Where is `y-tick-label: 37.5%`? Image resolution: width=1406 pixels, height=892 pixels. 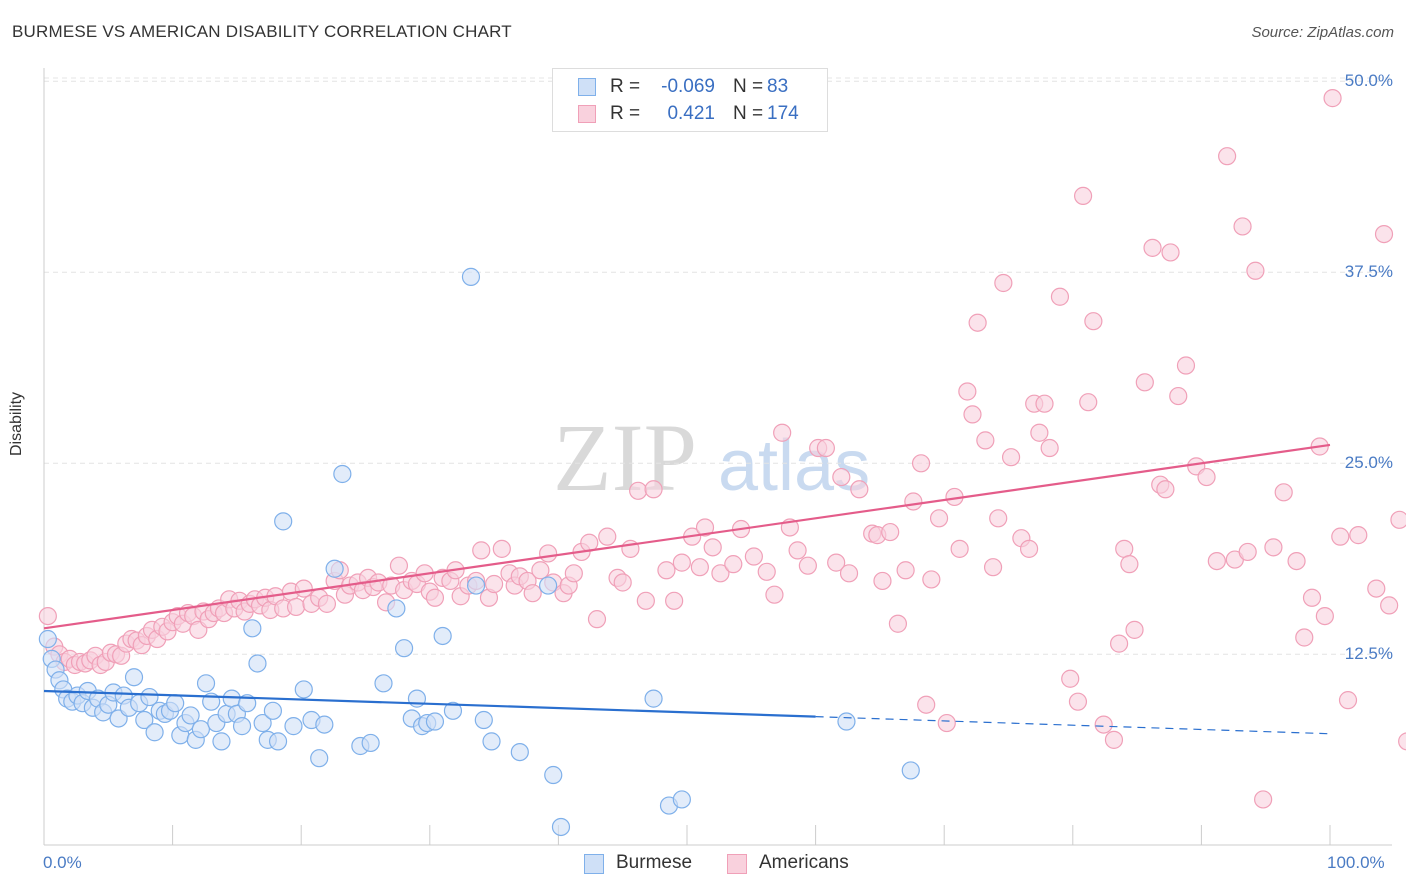 y-tick-label: 37.5% is located at coordinates (1368, 272).